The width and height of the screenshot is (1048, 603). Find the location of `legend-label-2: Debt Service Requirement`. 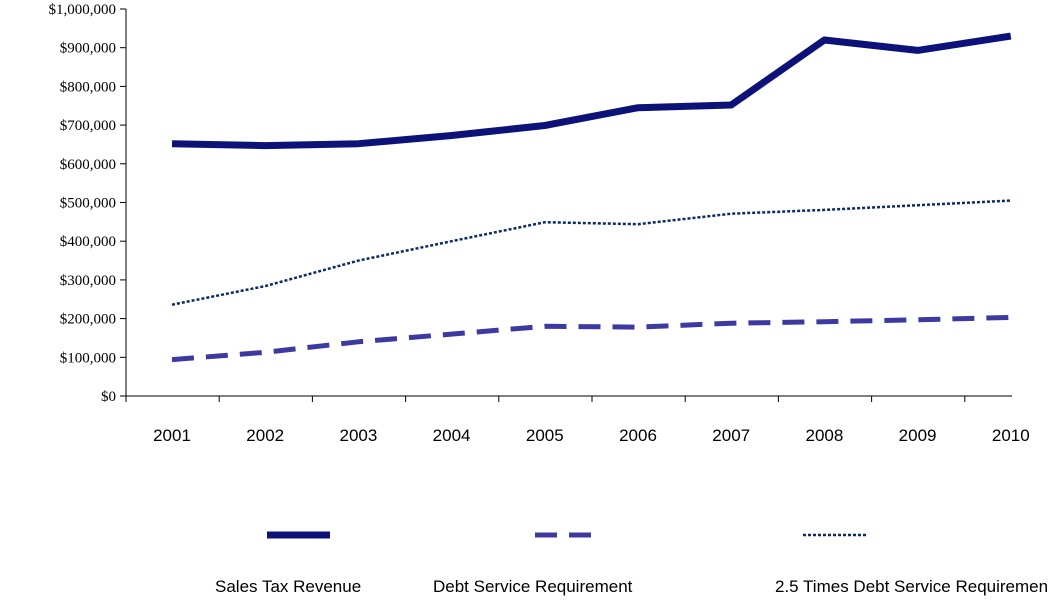

legend-label-2: Debt Service Requirement is located at coordinates (533, 586).